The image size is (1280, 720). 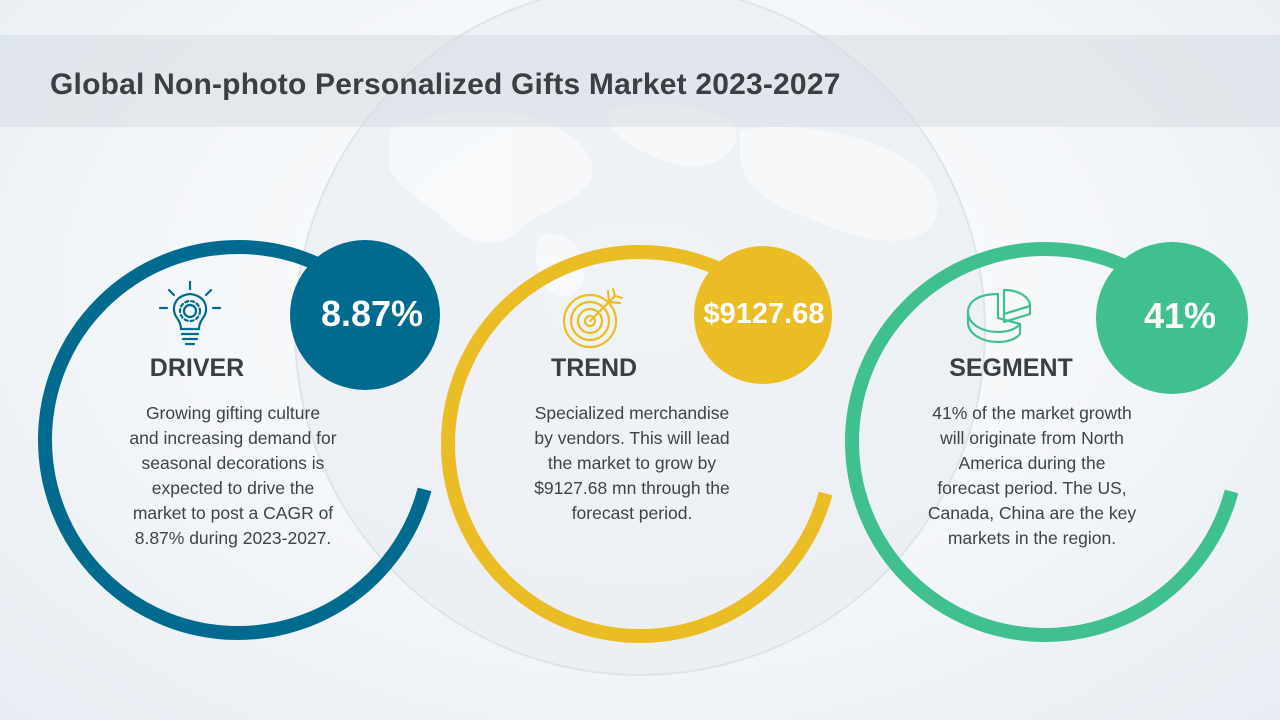 I want to click on driver-description-line: 8.87% during 2023-2027., so click(x=233, y=538).